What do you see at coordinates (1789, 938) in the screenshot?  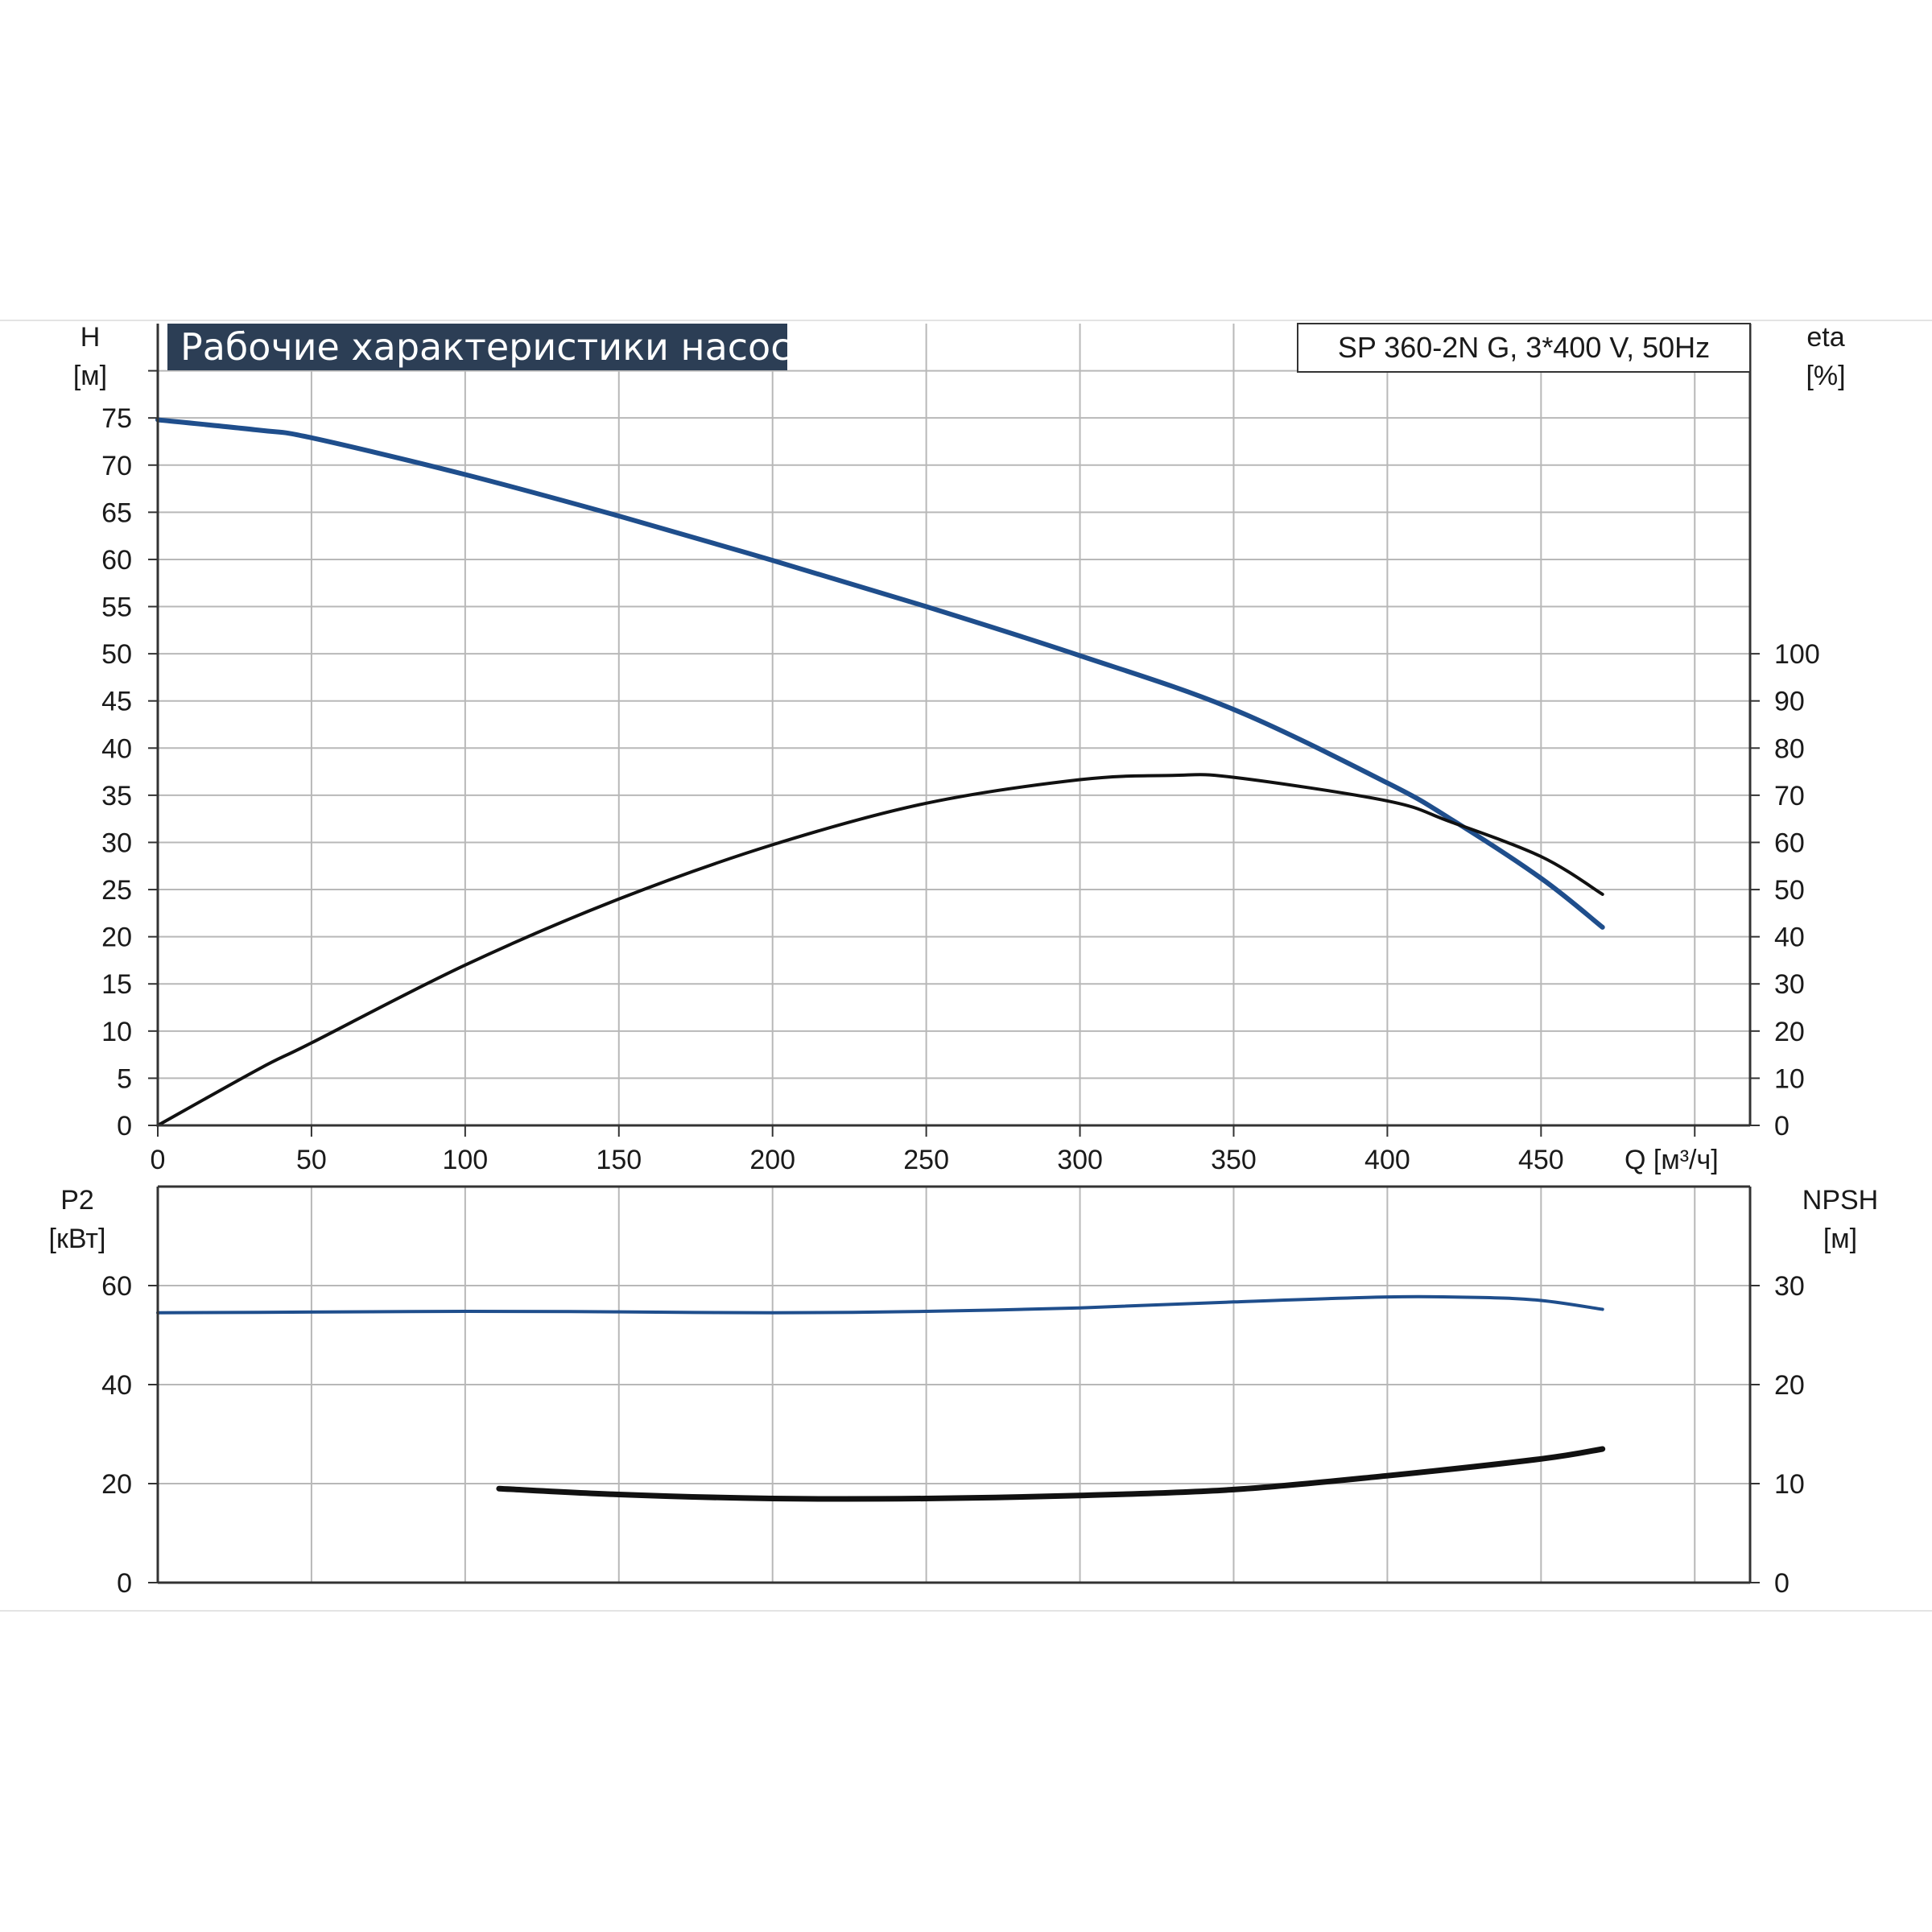 I see `upper-right-tick-label: 40` at bounding box center [1789, 938].